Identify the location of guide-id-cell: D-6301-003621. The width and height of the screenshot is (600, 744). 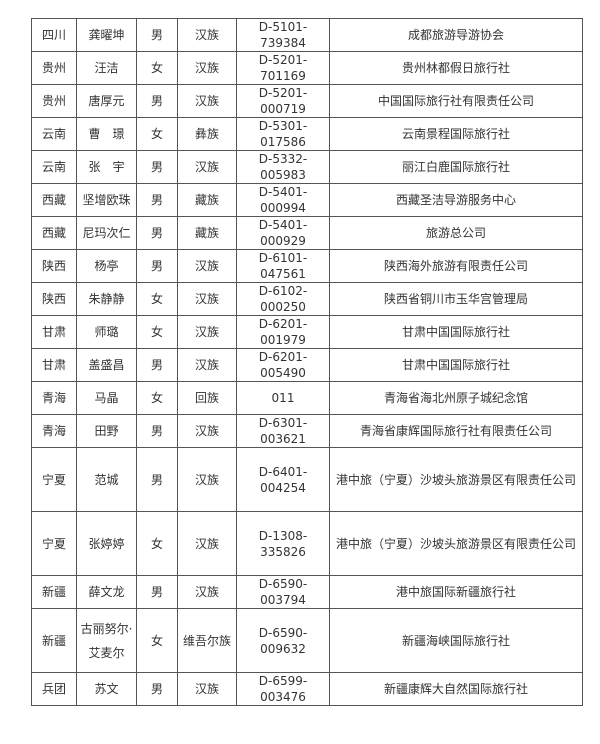
(283, 431).